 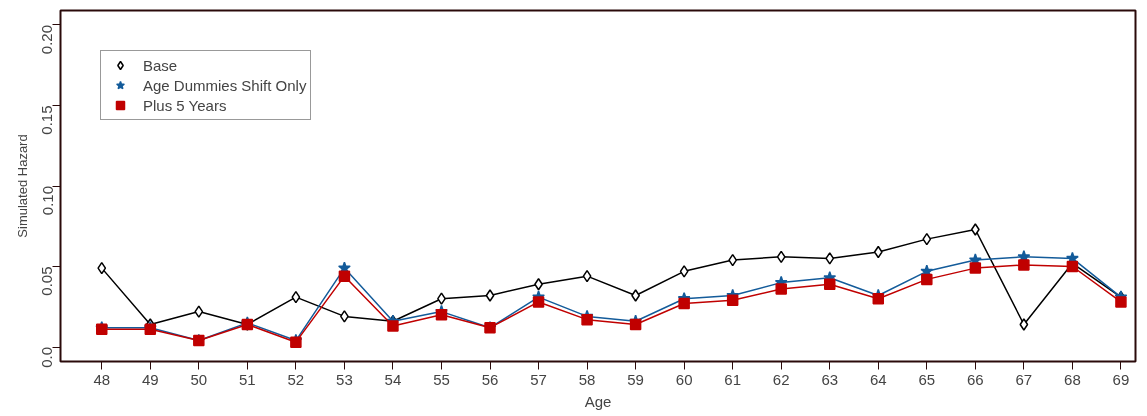 I want to click on x-tick-label: 60, so click(x=684, y=379).